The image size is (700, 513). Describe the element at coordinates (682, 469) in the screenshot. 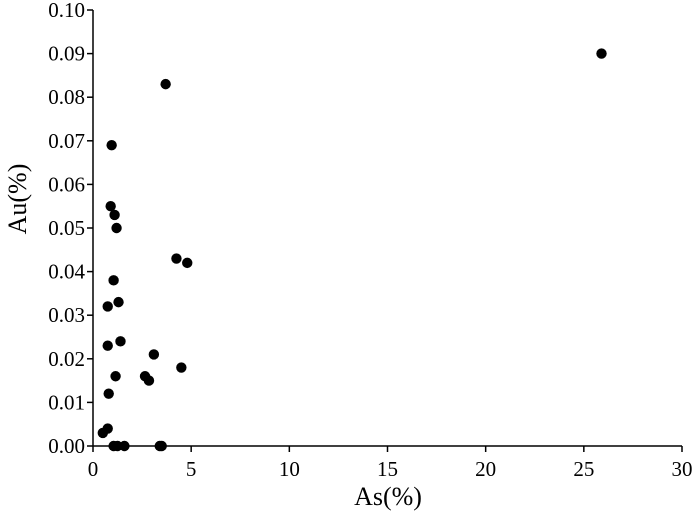

I see `x-tick-label: 30` at that location.